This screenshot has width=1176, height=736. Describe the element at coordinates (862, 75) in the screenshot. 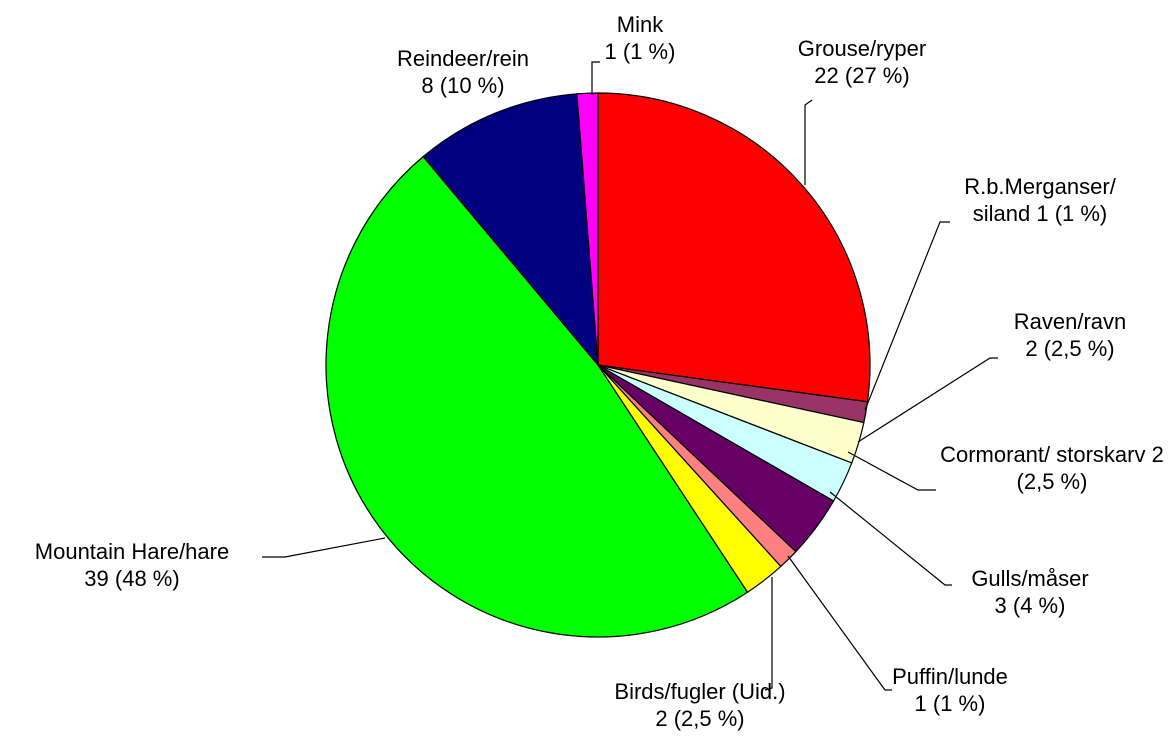

I see `value-label: 22 (27 %)` at that location.